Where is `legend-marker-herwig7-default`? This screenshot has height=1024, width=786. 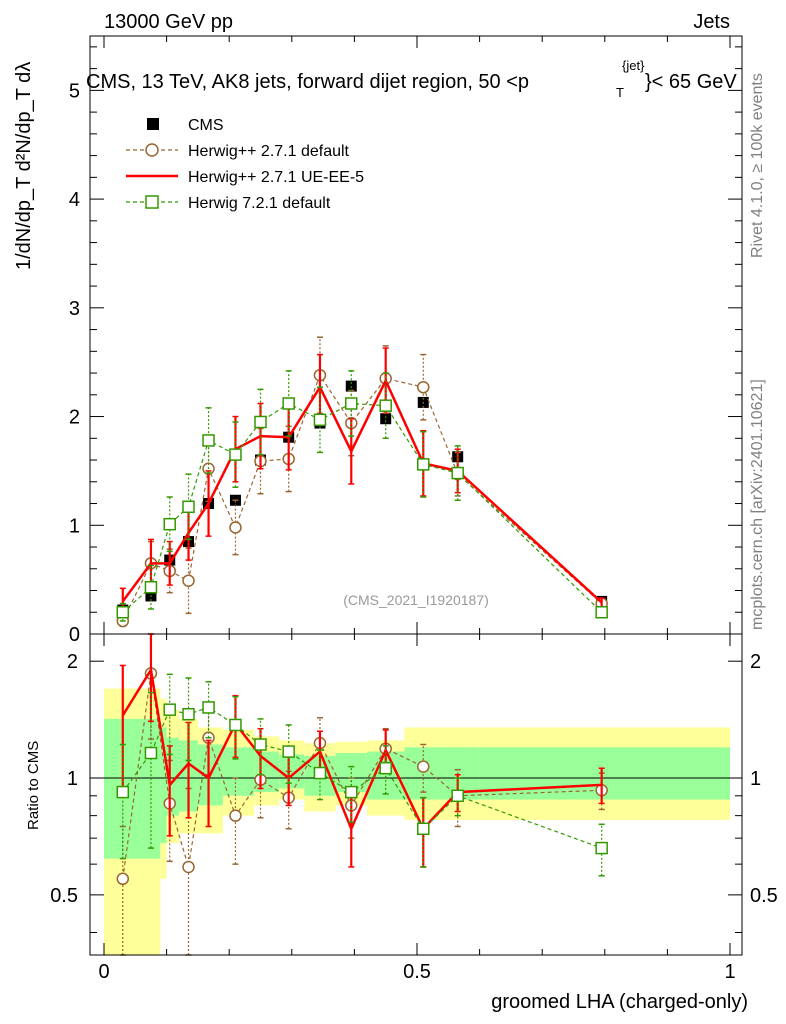
legend-marker-herwig7-default is located at coordinates (152, 202).